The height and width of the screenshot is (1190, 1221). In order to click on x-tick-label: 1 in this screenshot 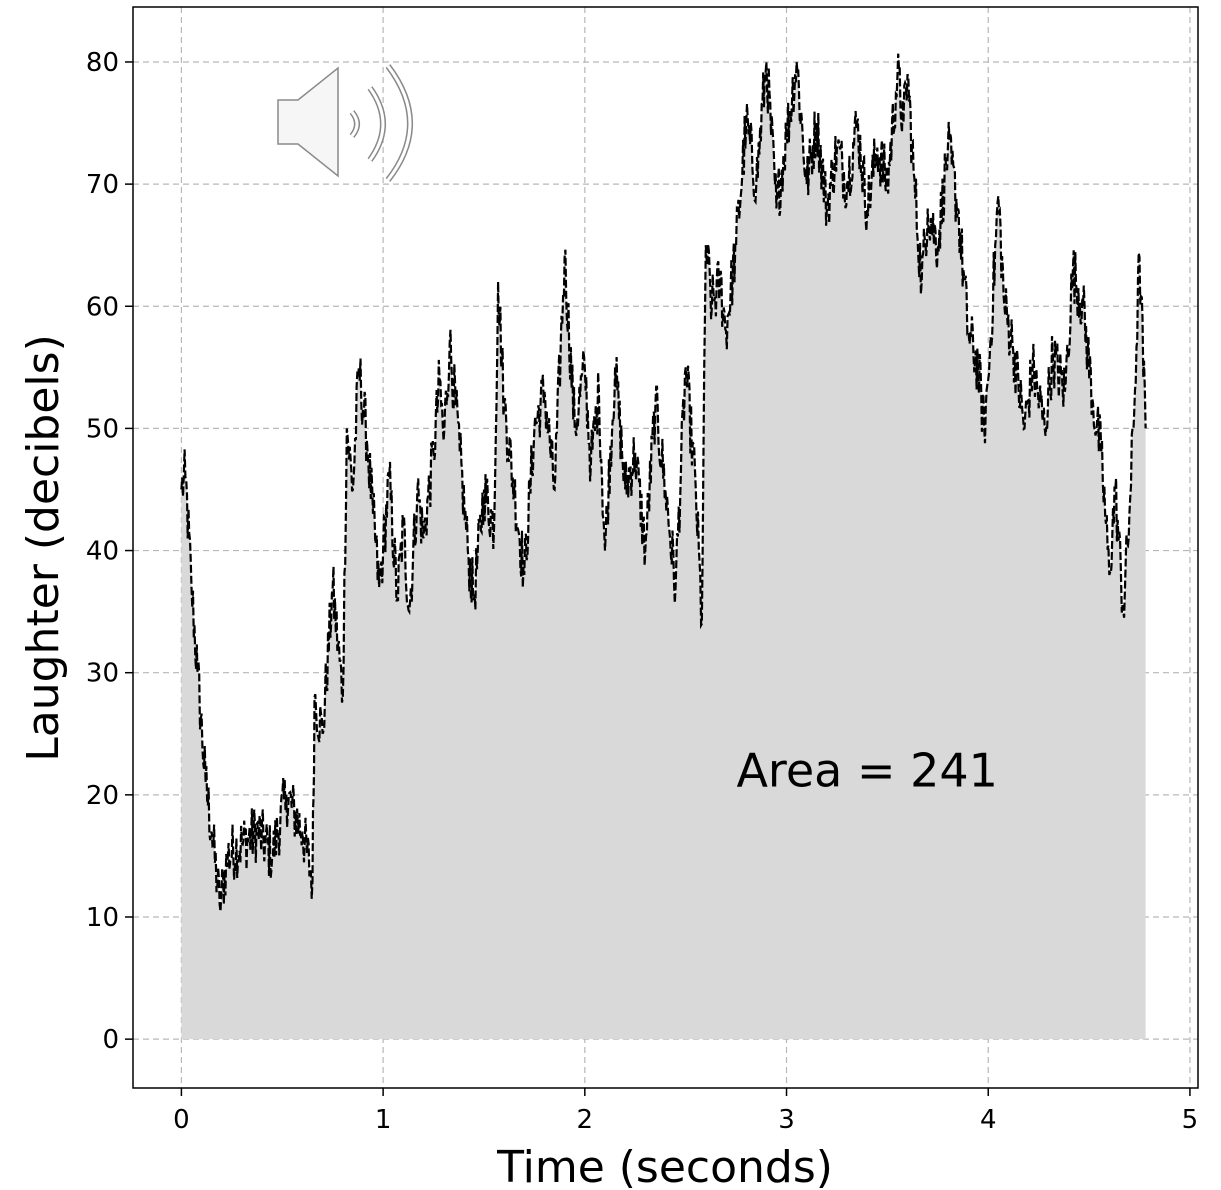, I will do `click(383, 1120)`.